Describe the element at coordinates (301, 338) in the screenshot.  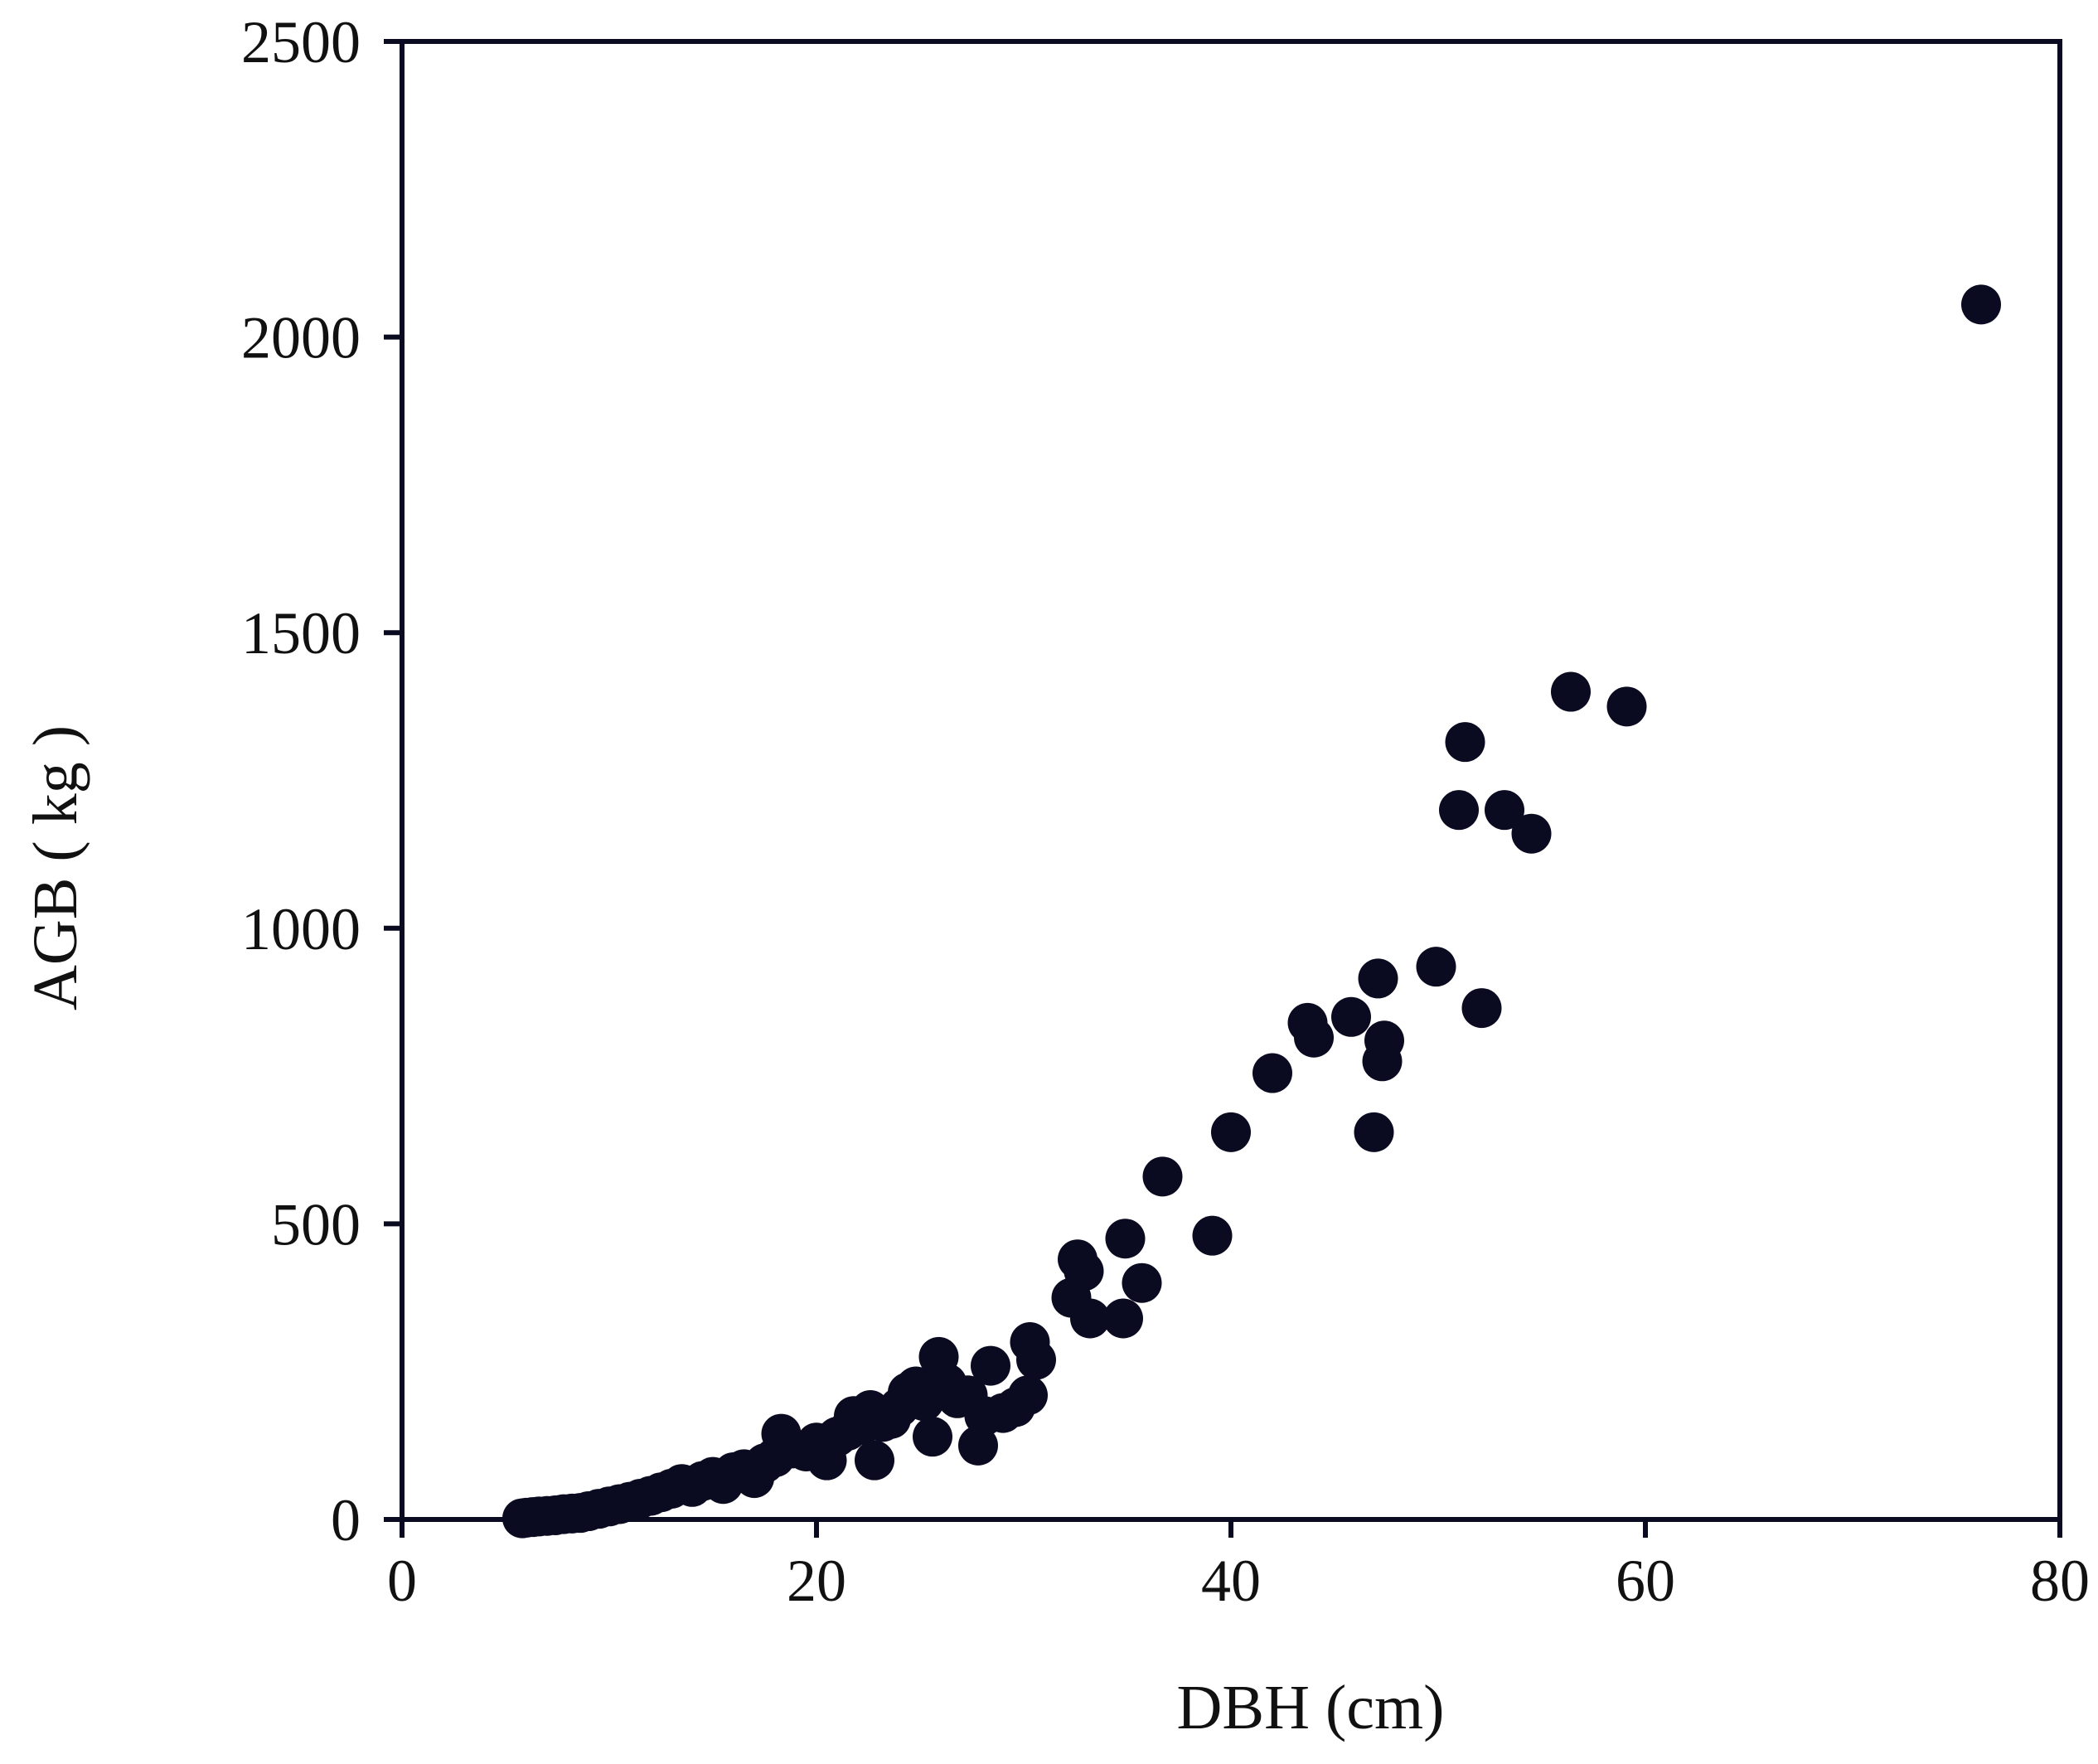
I see `y-tick-label: 2000` at that location.